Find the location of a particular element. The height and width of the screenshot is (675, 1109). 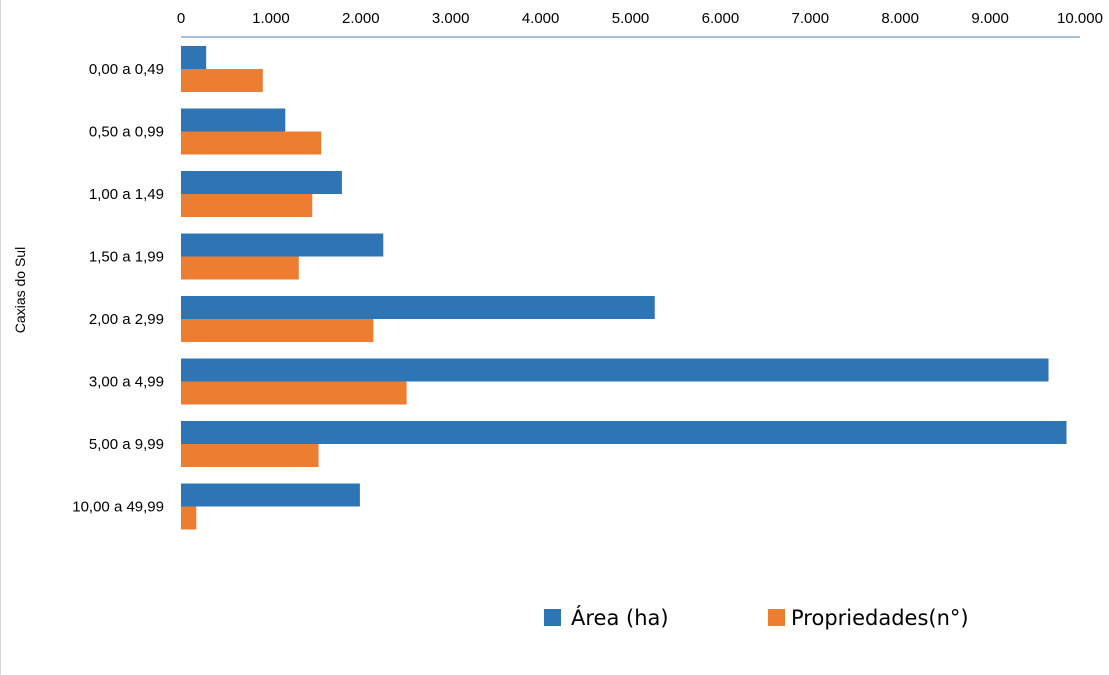

x-tick-label: 5.000 is located at coordinates (631, 18).